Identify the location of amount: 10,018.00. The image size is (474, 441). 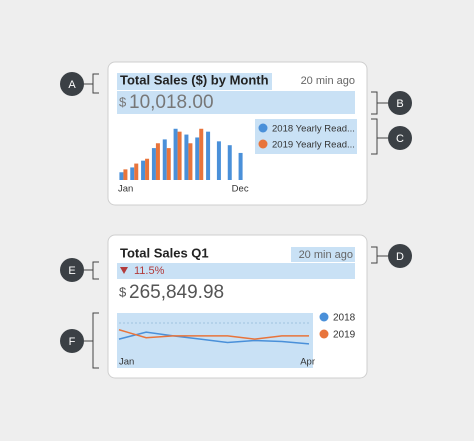
(171, 102).